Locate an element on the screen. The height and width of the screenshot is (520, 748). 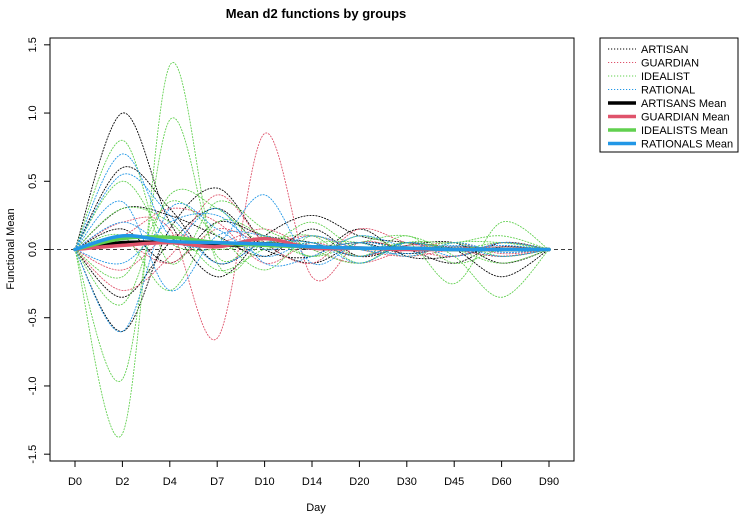
legend-label: ARTISAN is located at coordinates (665, 50).